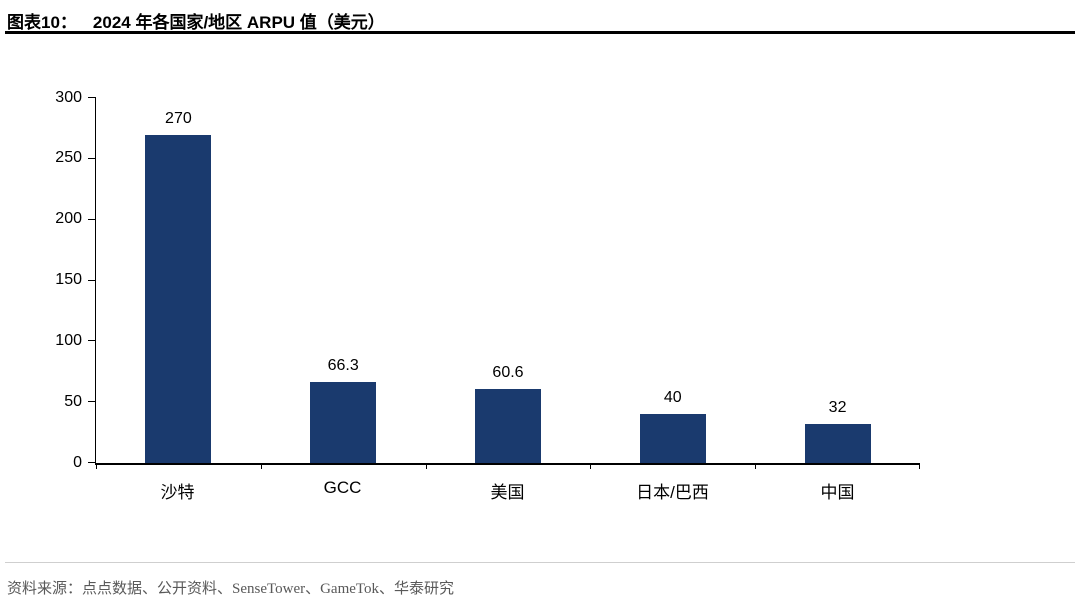 This screenshot has width=1080, height=609. What do you see at coordinates (177, 492) in the screenshot?
I see `x-axis-label: 沙特` at bounding box center [177, 492].